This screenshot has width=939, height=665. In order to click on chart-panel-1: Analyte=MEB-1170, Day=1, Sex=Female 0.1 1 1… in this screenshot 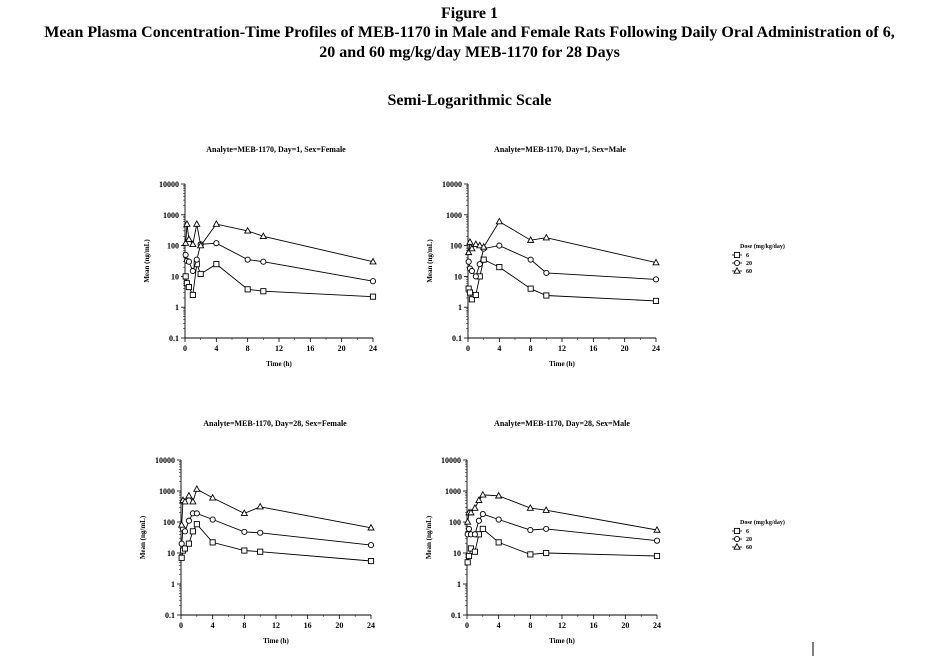, I will do `click(260, 256)`.